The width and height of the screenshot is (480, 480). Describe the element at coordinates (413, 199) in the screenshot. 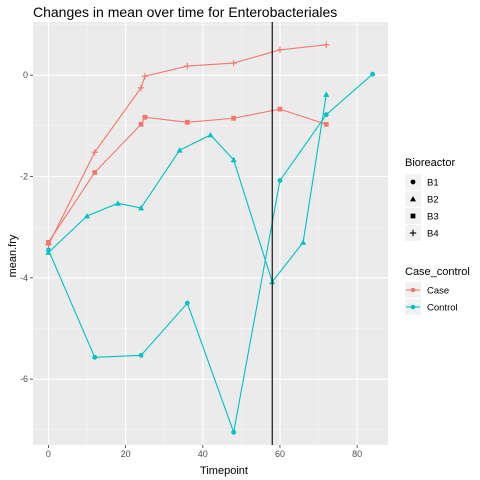

I see `legend-key-b2` at that location.